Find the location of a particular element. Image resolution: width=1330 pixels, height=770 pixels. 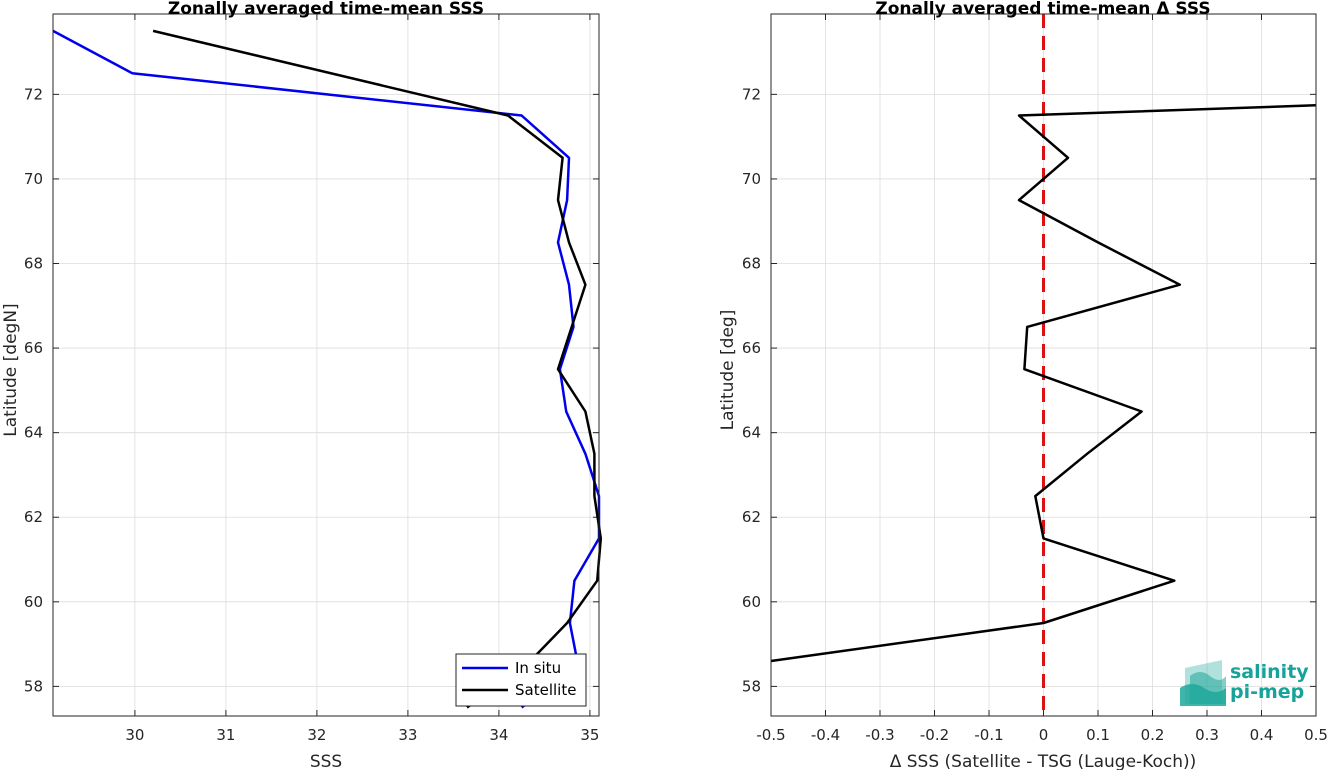

x-tick-label: 0 is located at coordinates (1044, 735).